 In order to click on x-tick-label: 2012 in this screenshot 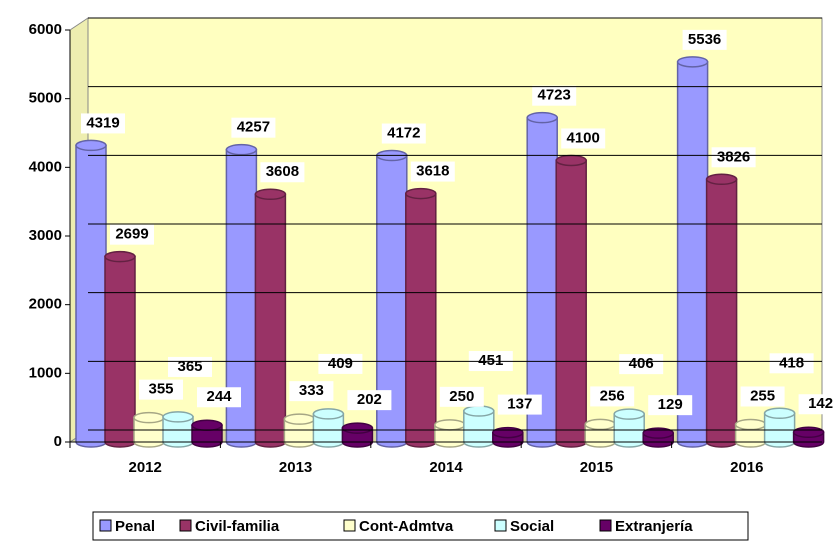, I will do `click(145, 467)`.